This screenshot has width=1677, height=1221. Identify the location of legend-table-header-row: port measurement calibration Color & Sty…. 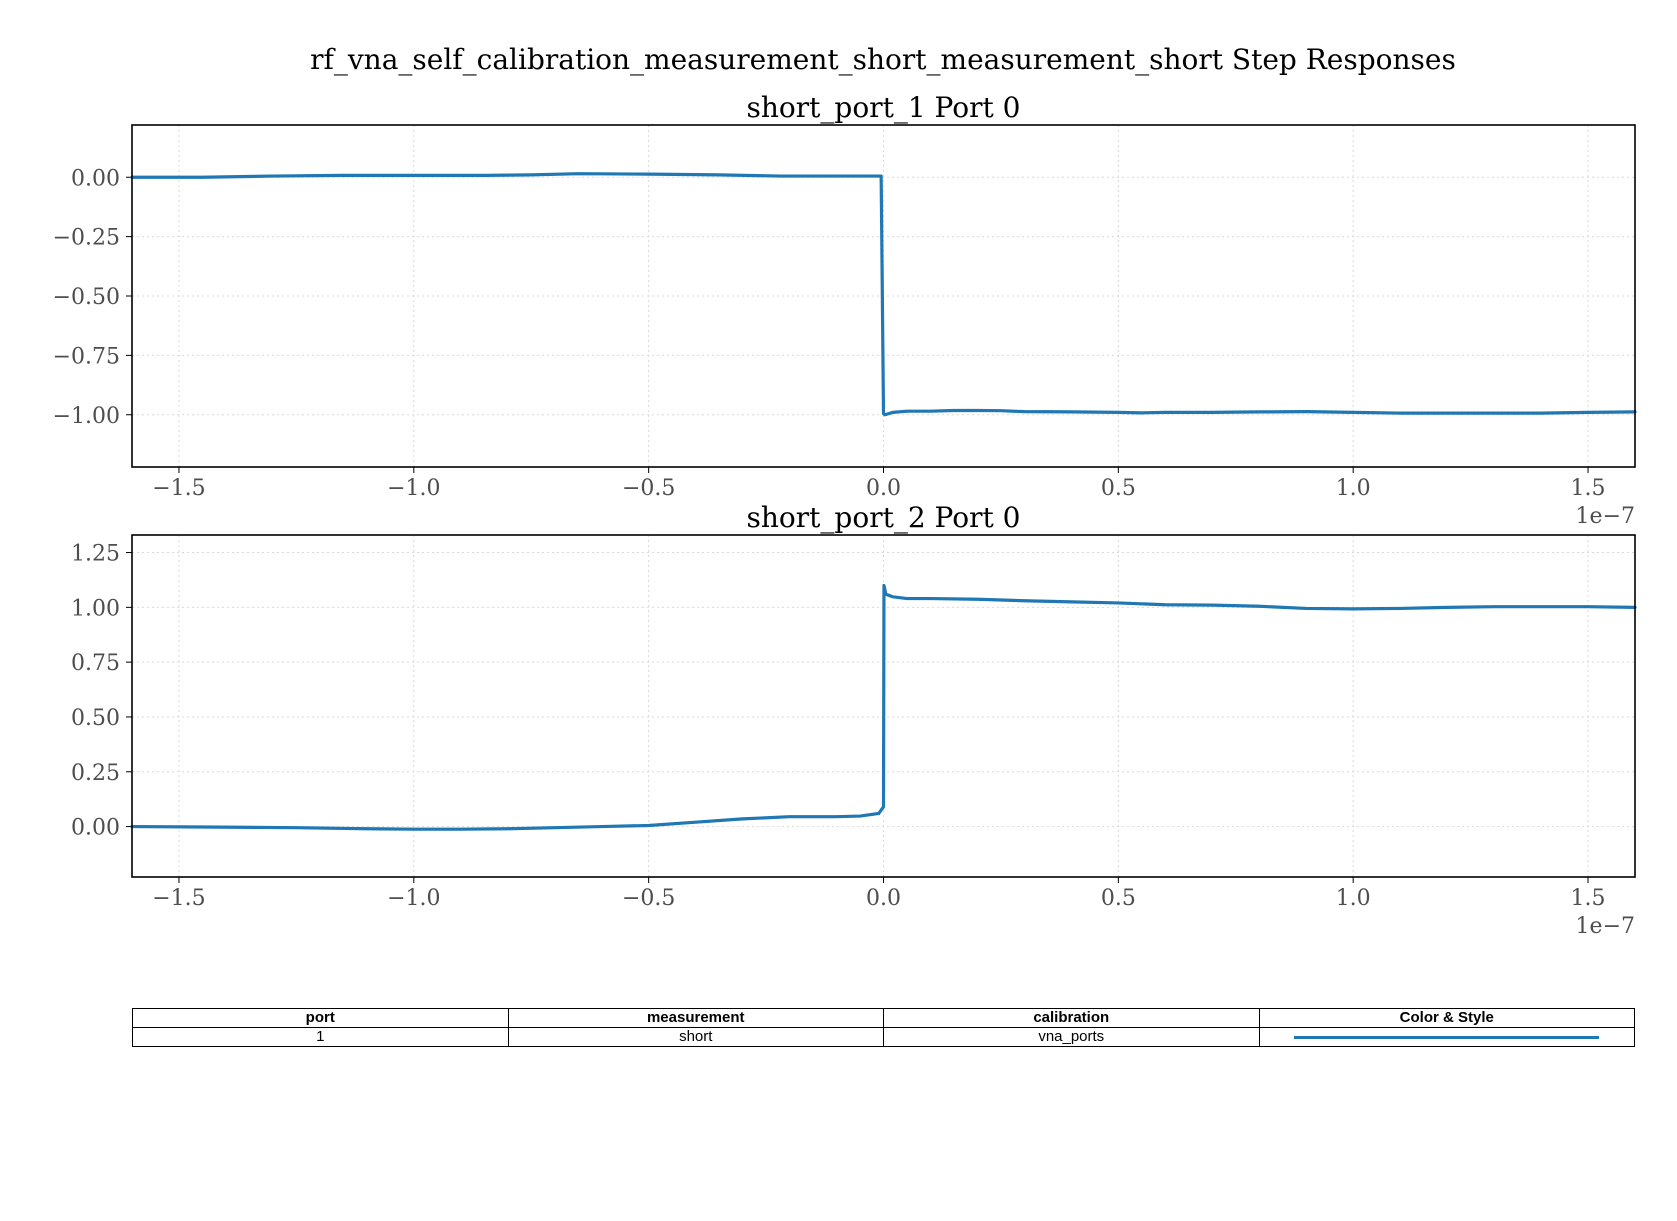
(883, 1018).